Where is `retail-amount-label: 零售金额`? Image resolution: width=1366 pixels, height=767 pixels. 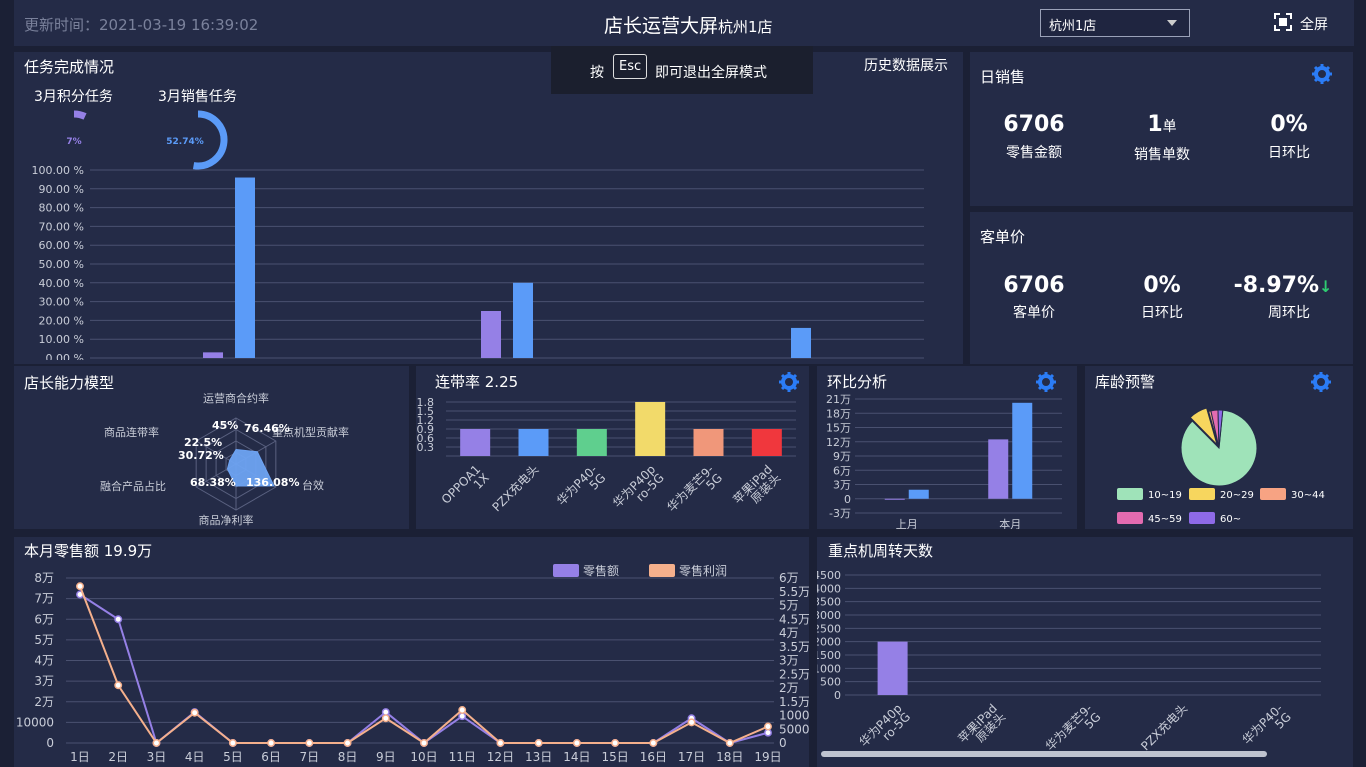 retail-amount-label: 零售金额 is located at coordinates (1034, 153).